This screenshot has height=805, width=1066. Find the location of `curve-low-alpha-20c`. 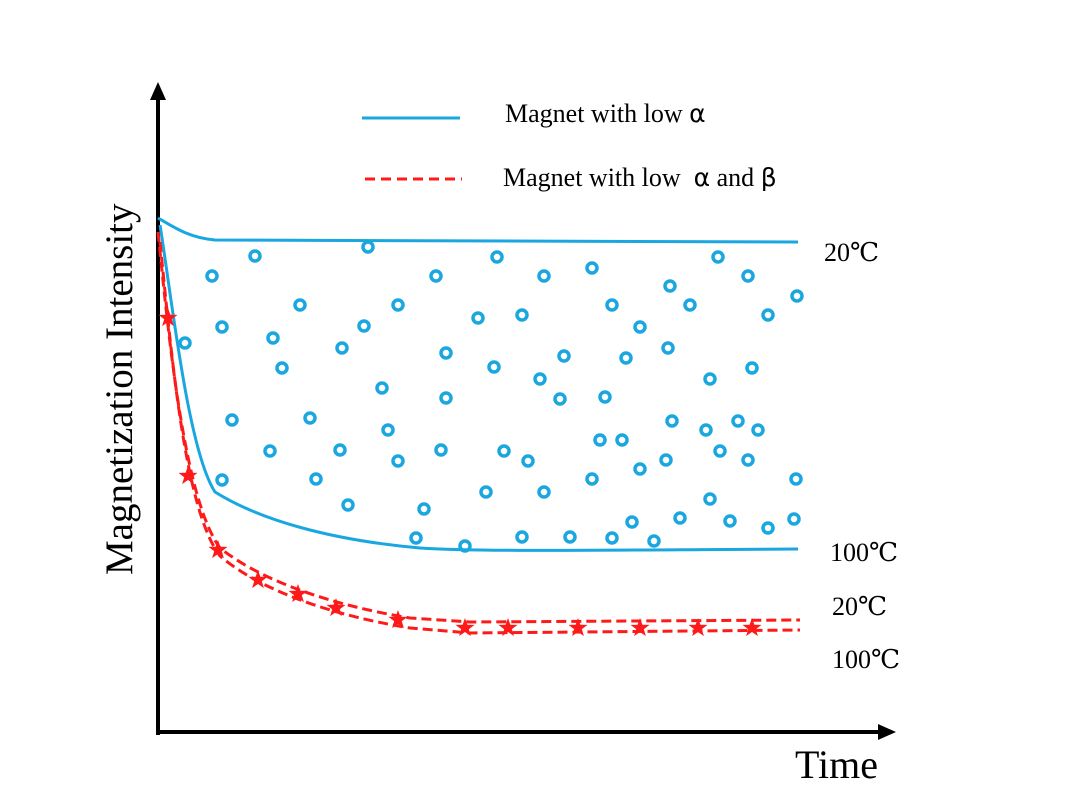

curve-low-alpha-20c is located at coordinates (478, 230).